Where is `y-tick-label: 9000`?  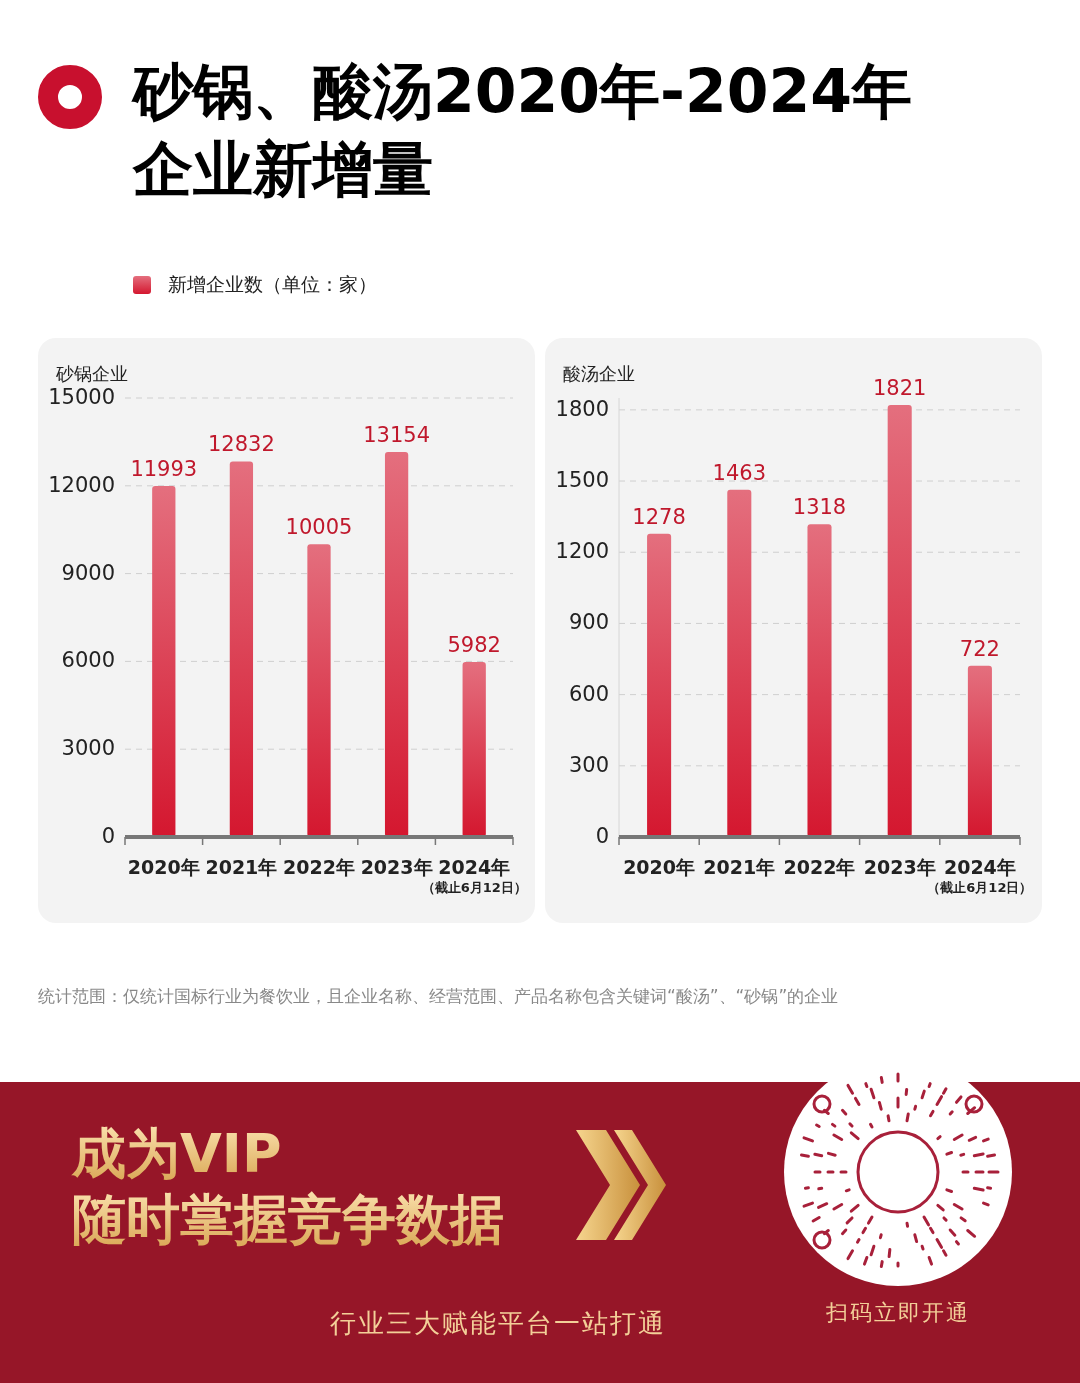
y-tick-label: 9000 is located at coordinates (88, 572).